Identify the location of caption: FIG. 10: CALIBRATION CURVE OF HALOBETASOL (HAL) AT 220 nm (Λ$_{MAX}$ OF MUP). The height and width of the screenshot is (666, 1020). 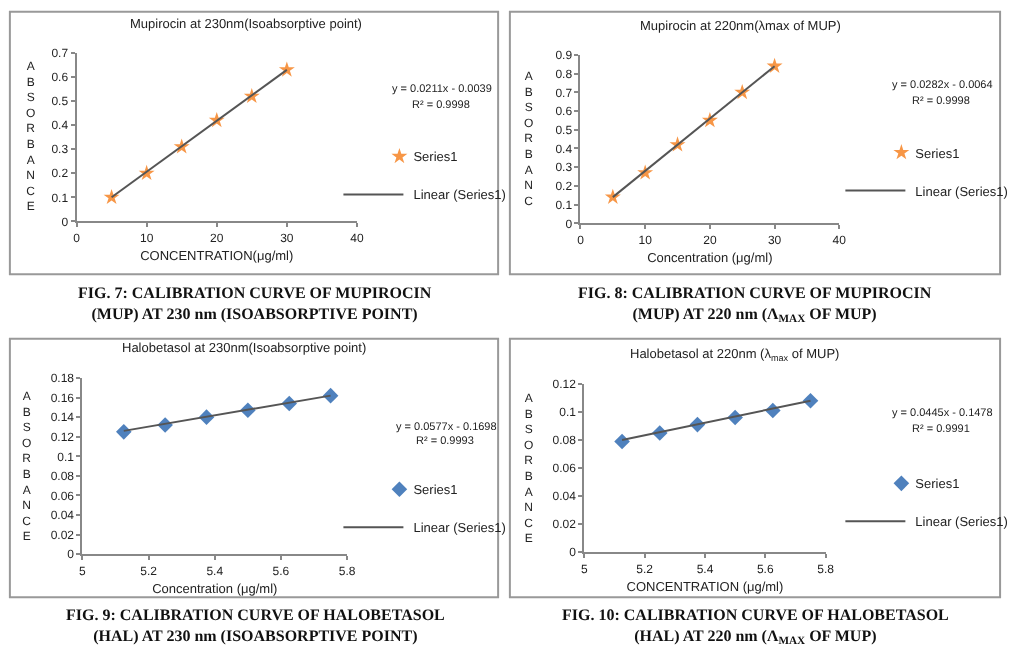
(755, 627).